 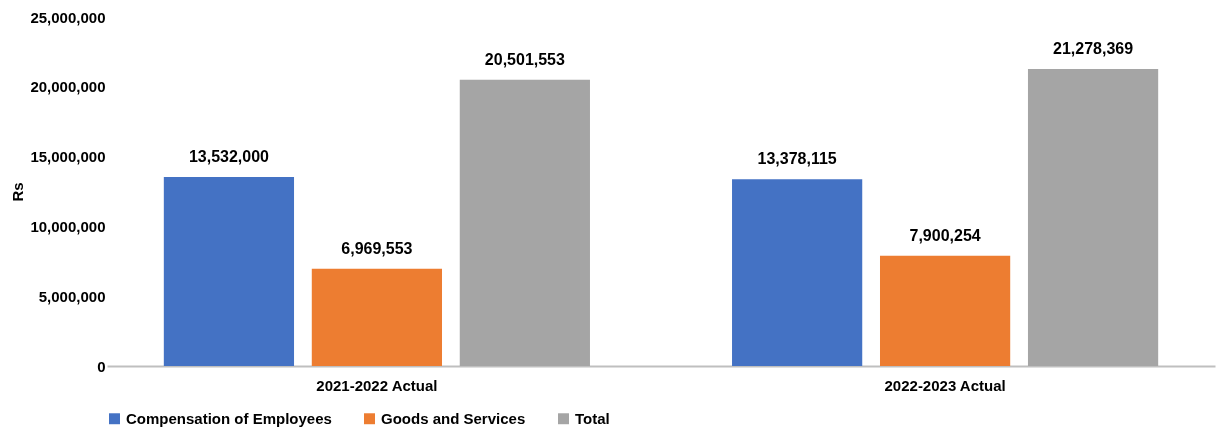 What do you see at coordinates (68, 87) in the screenshot?
I see `y-tick-label: 20,000,000` at bounding box center [68, 87].